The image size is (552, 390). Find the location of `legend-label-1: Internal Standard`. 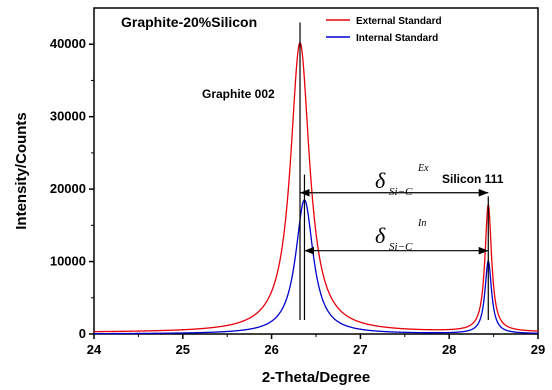

legend-label-1: Internal Standard is located at coordinates (397, 38).